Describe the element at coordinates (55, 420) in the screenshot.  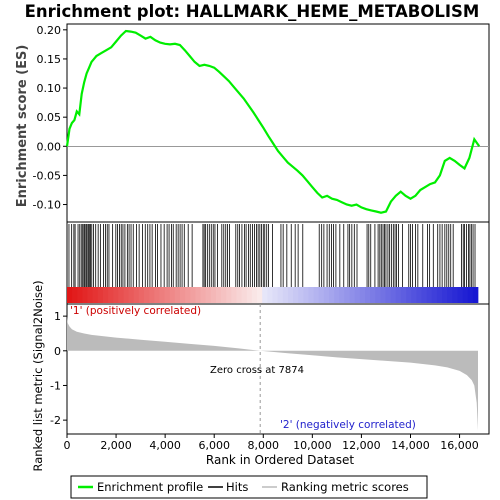
I see `metric-y-tick-label: -2` at that location.